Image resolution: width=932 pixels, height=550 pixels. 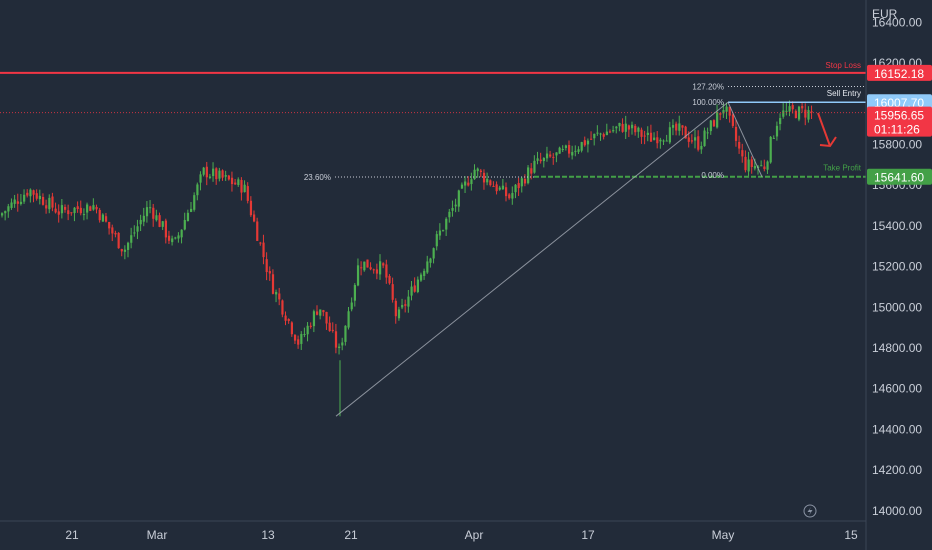 What do you see at coordinates (899, 72) in the screenshot?
I see `stop-loss-tag` at bounding box center [899, 72].